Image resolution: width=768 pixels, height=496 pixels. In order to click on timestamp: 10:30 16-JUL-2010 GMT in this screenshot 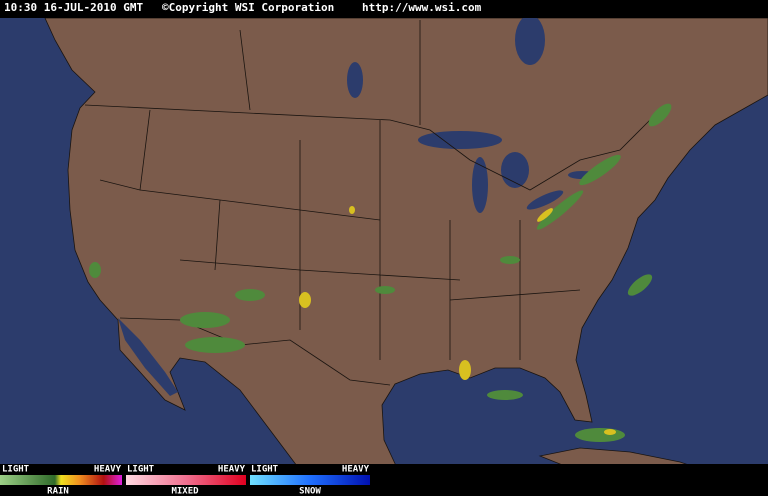, I will do `click(73, 7)`.